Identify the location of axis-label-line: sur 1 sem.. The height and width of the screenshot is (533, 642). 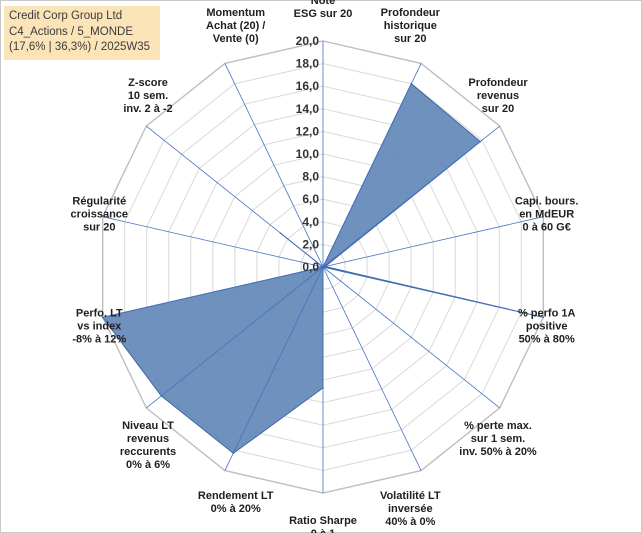
(498, 439).